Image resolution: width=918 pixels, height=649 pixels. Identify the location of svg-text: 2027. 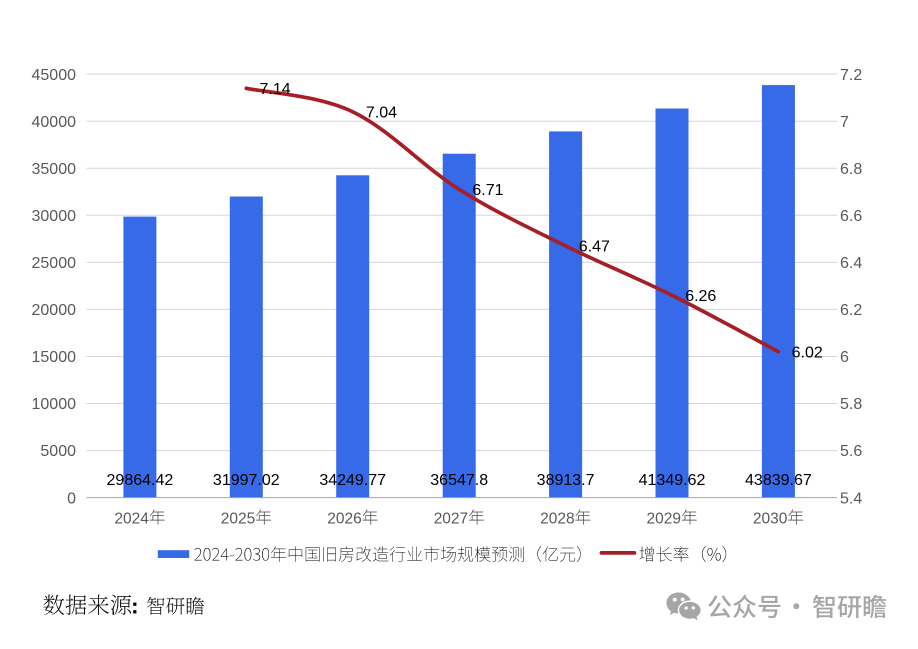
(451, 518).